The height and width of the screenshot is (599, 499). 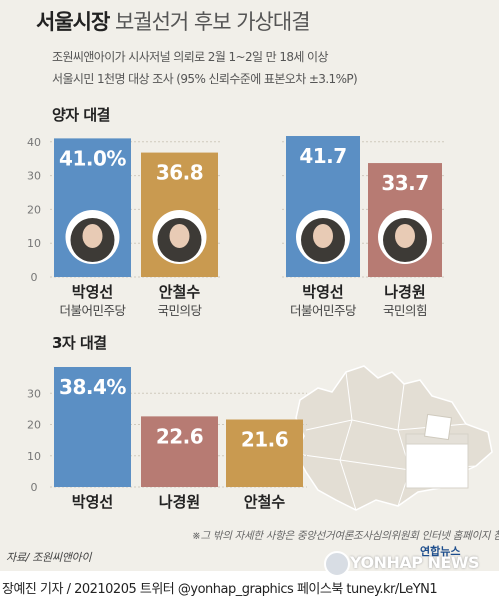 I want to click on title-rest: 보궐선거 후보 가상대결, so click(x=212, y=22).